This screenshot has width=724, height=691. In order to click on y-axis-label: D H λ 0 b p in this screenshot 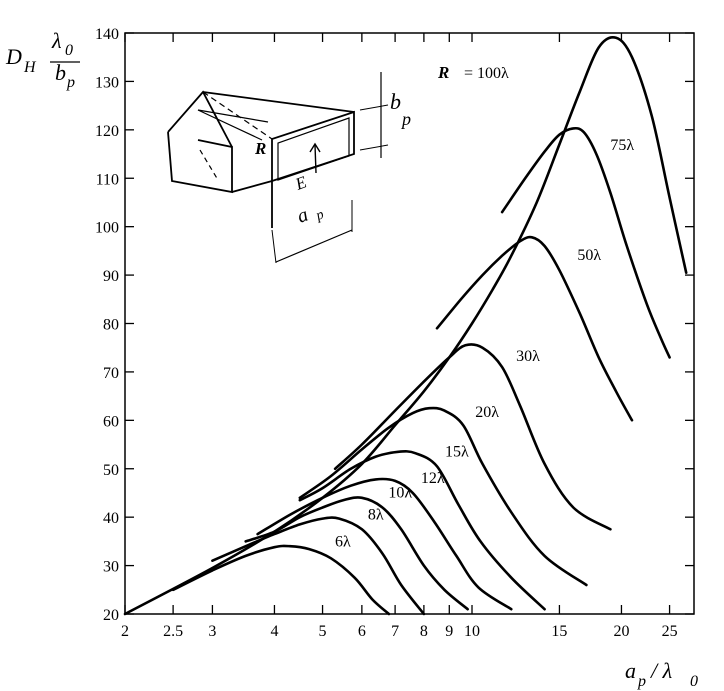, I will do `click(42, 59)`.